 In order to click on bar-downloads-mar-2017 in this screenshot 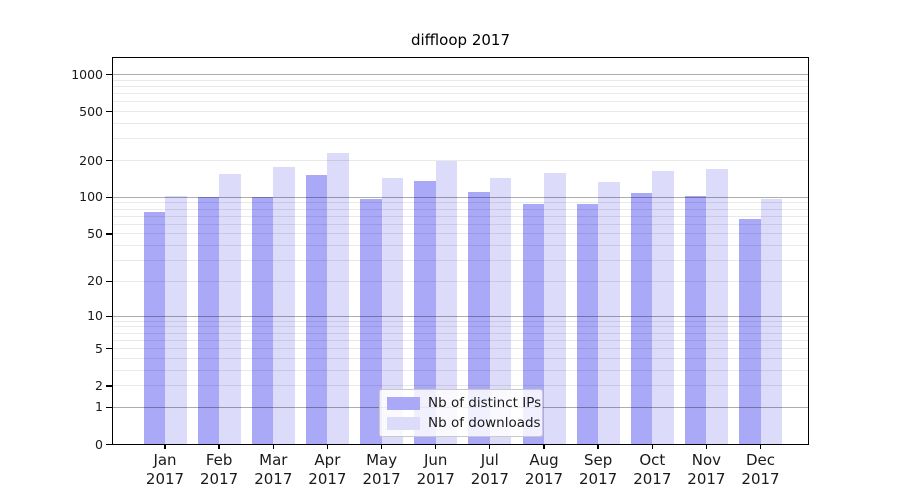, I will do `click(284, 305)`.